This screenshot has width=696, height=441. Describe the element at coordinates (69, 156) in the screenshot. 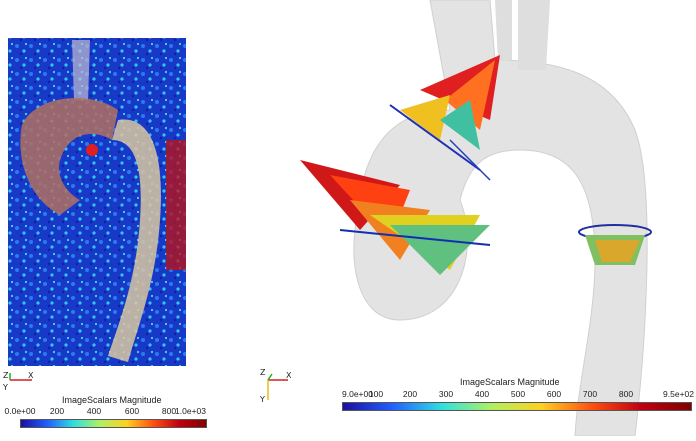

I see `aortic-root-overlay` at that location.